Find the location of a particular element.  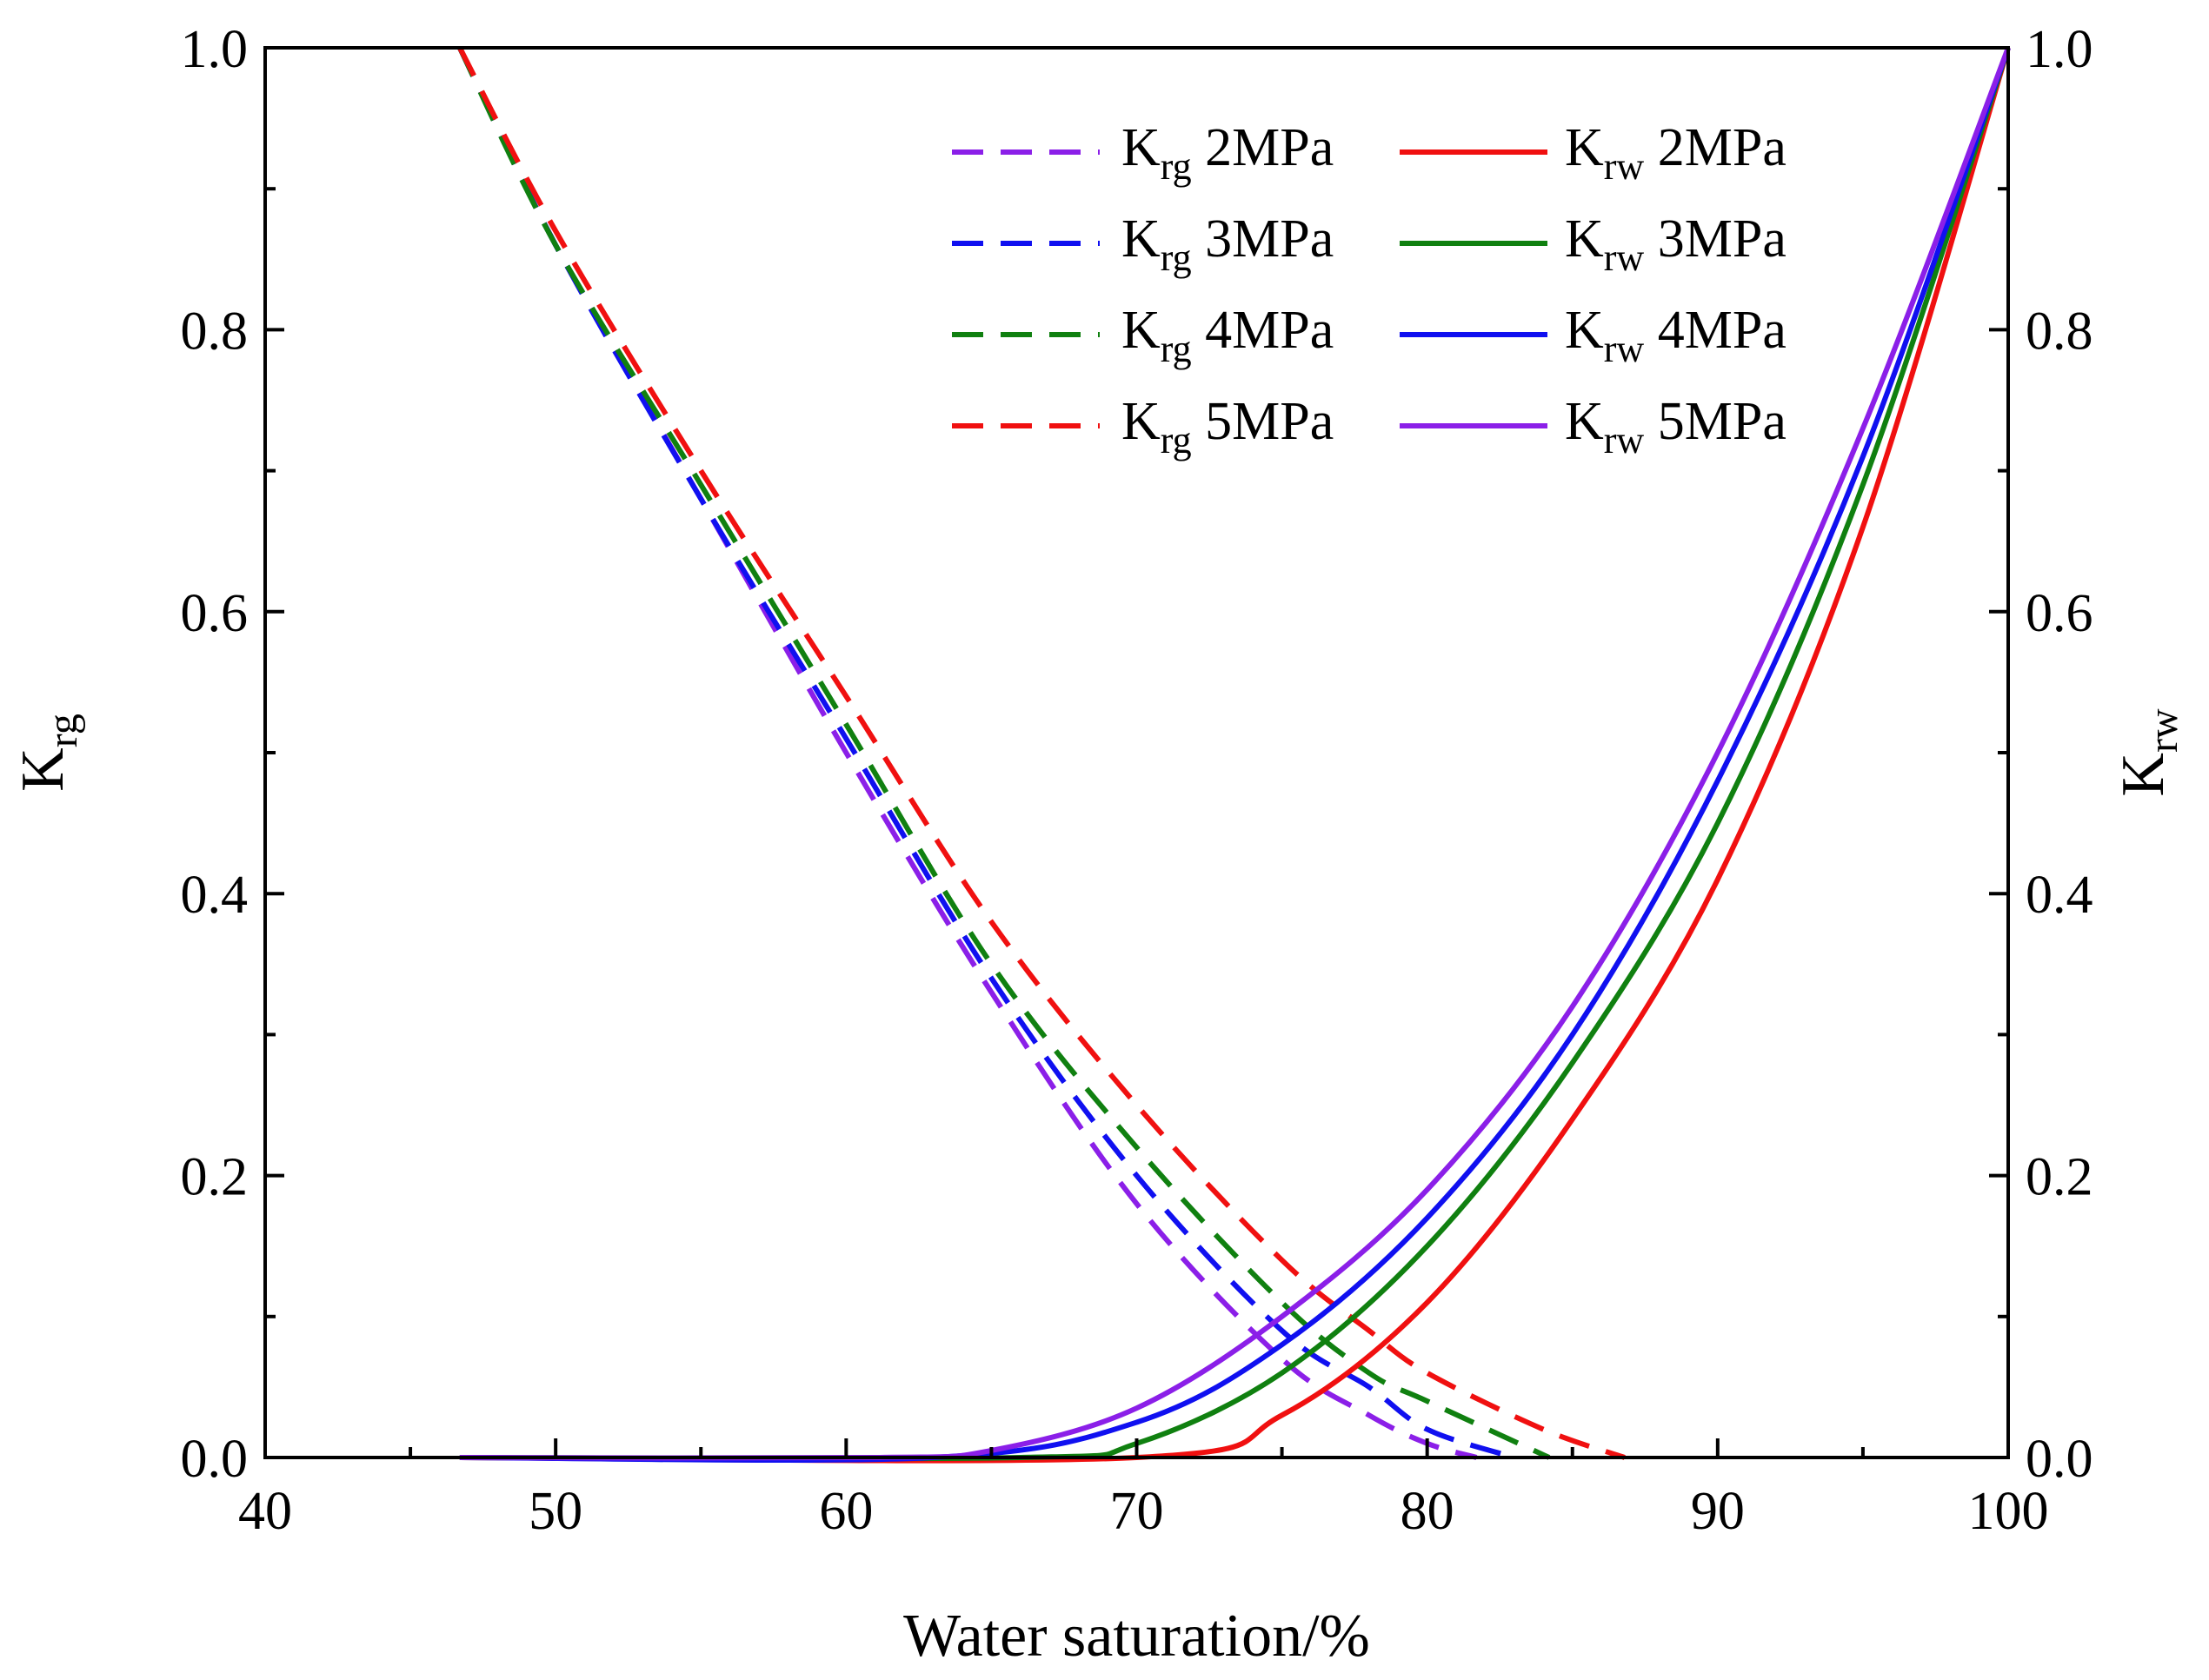

x-tick-label: 80 is located at coordinates (1427, 1511).